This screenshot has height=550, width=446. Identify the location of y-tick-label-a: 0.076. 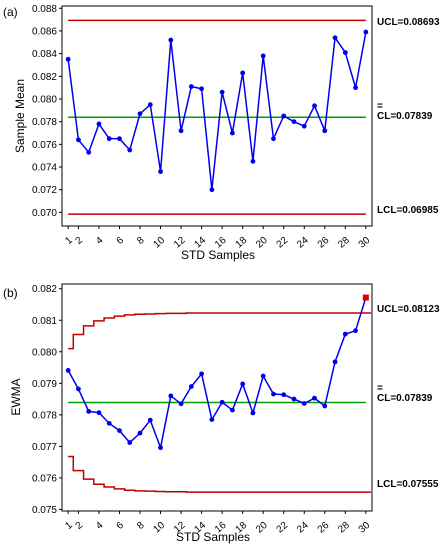
(44, 145).